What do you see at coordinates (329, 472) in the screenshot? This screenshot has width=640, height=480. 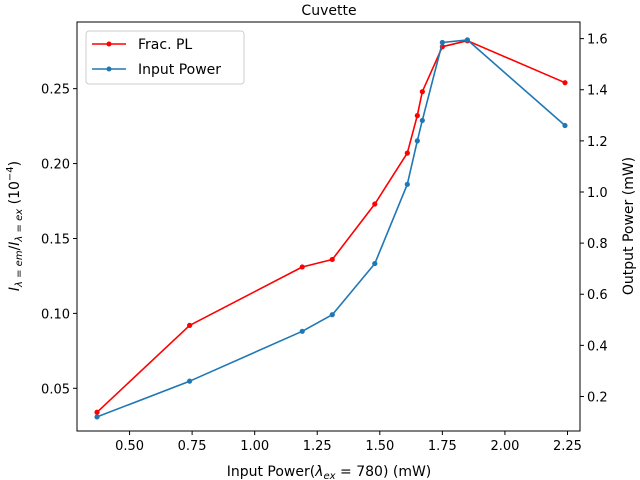 I see `x-axis-label: Input Power(λex = 780) (mW)` at bounding box center [329, 472].